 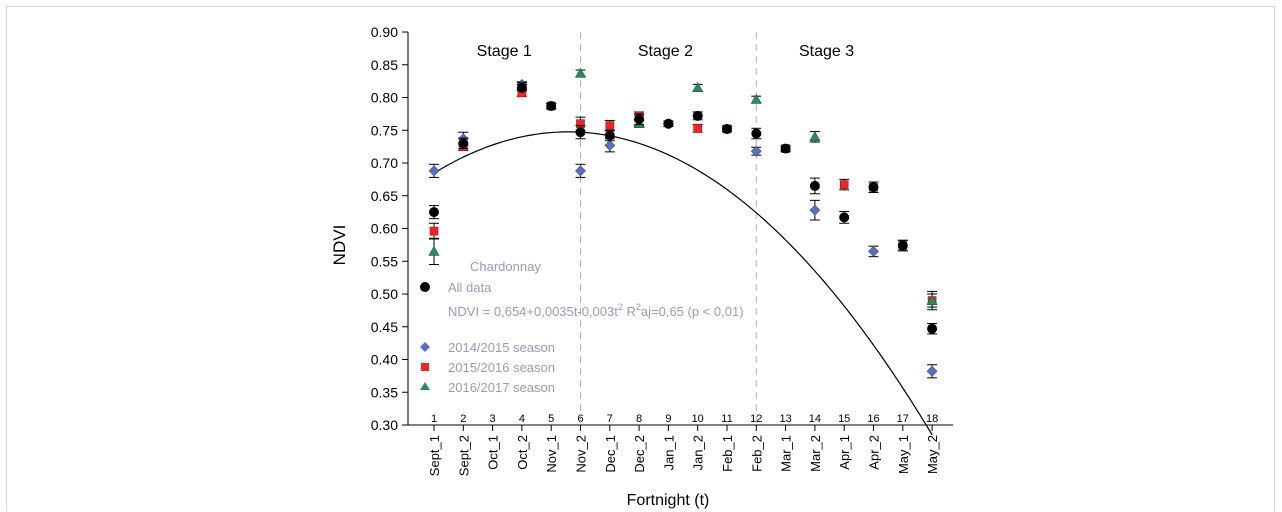 What do you see at coordinates (384, 392) in the screenshot?
I see `y-tick-label: 0.35` at bounding box center [384, 392].